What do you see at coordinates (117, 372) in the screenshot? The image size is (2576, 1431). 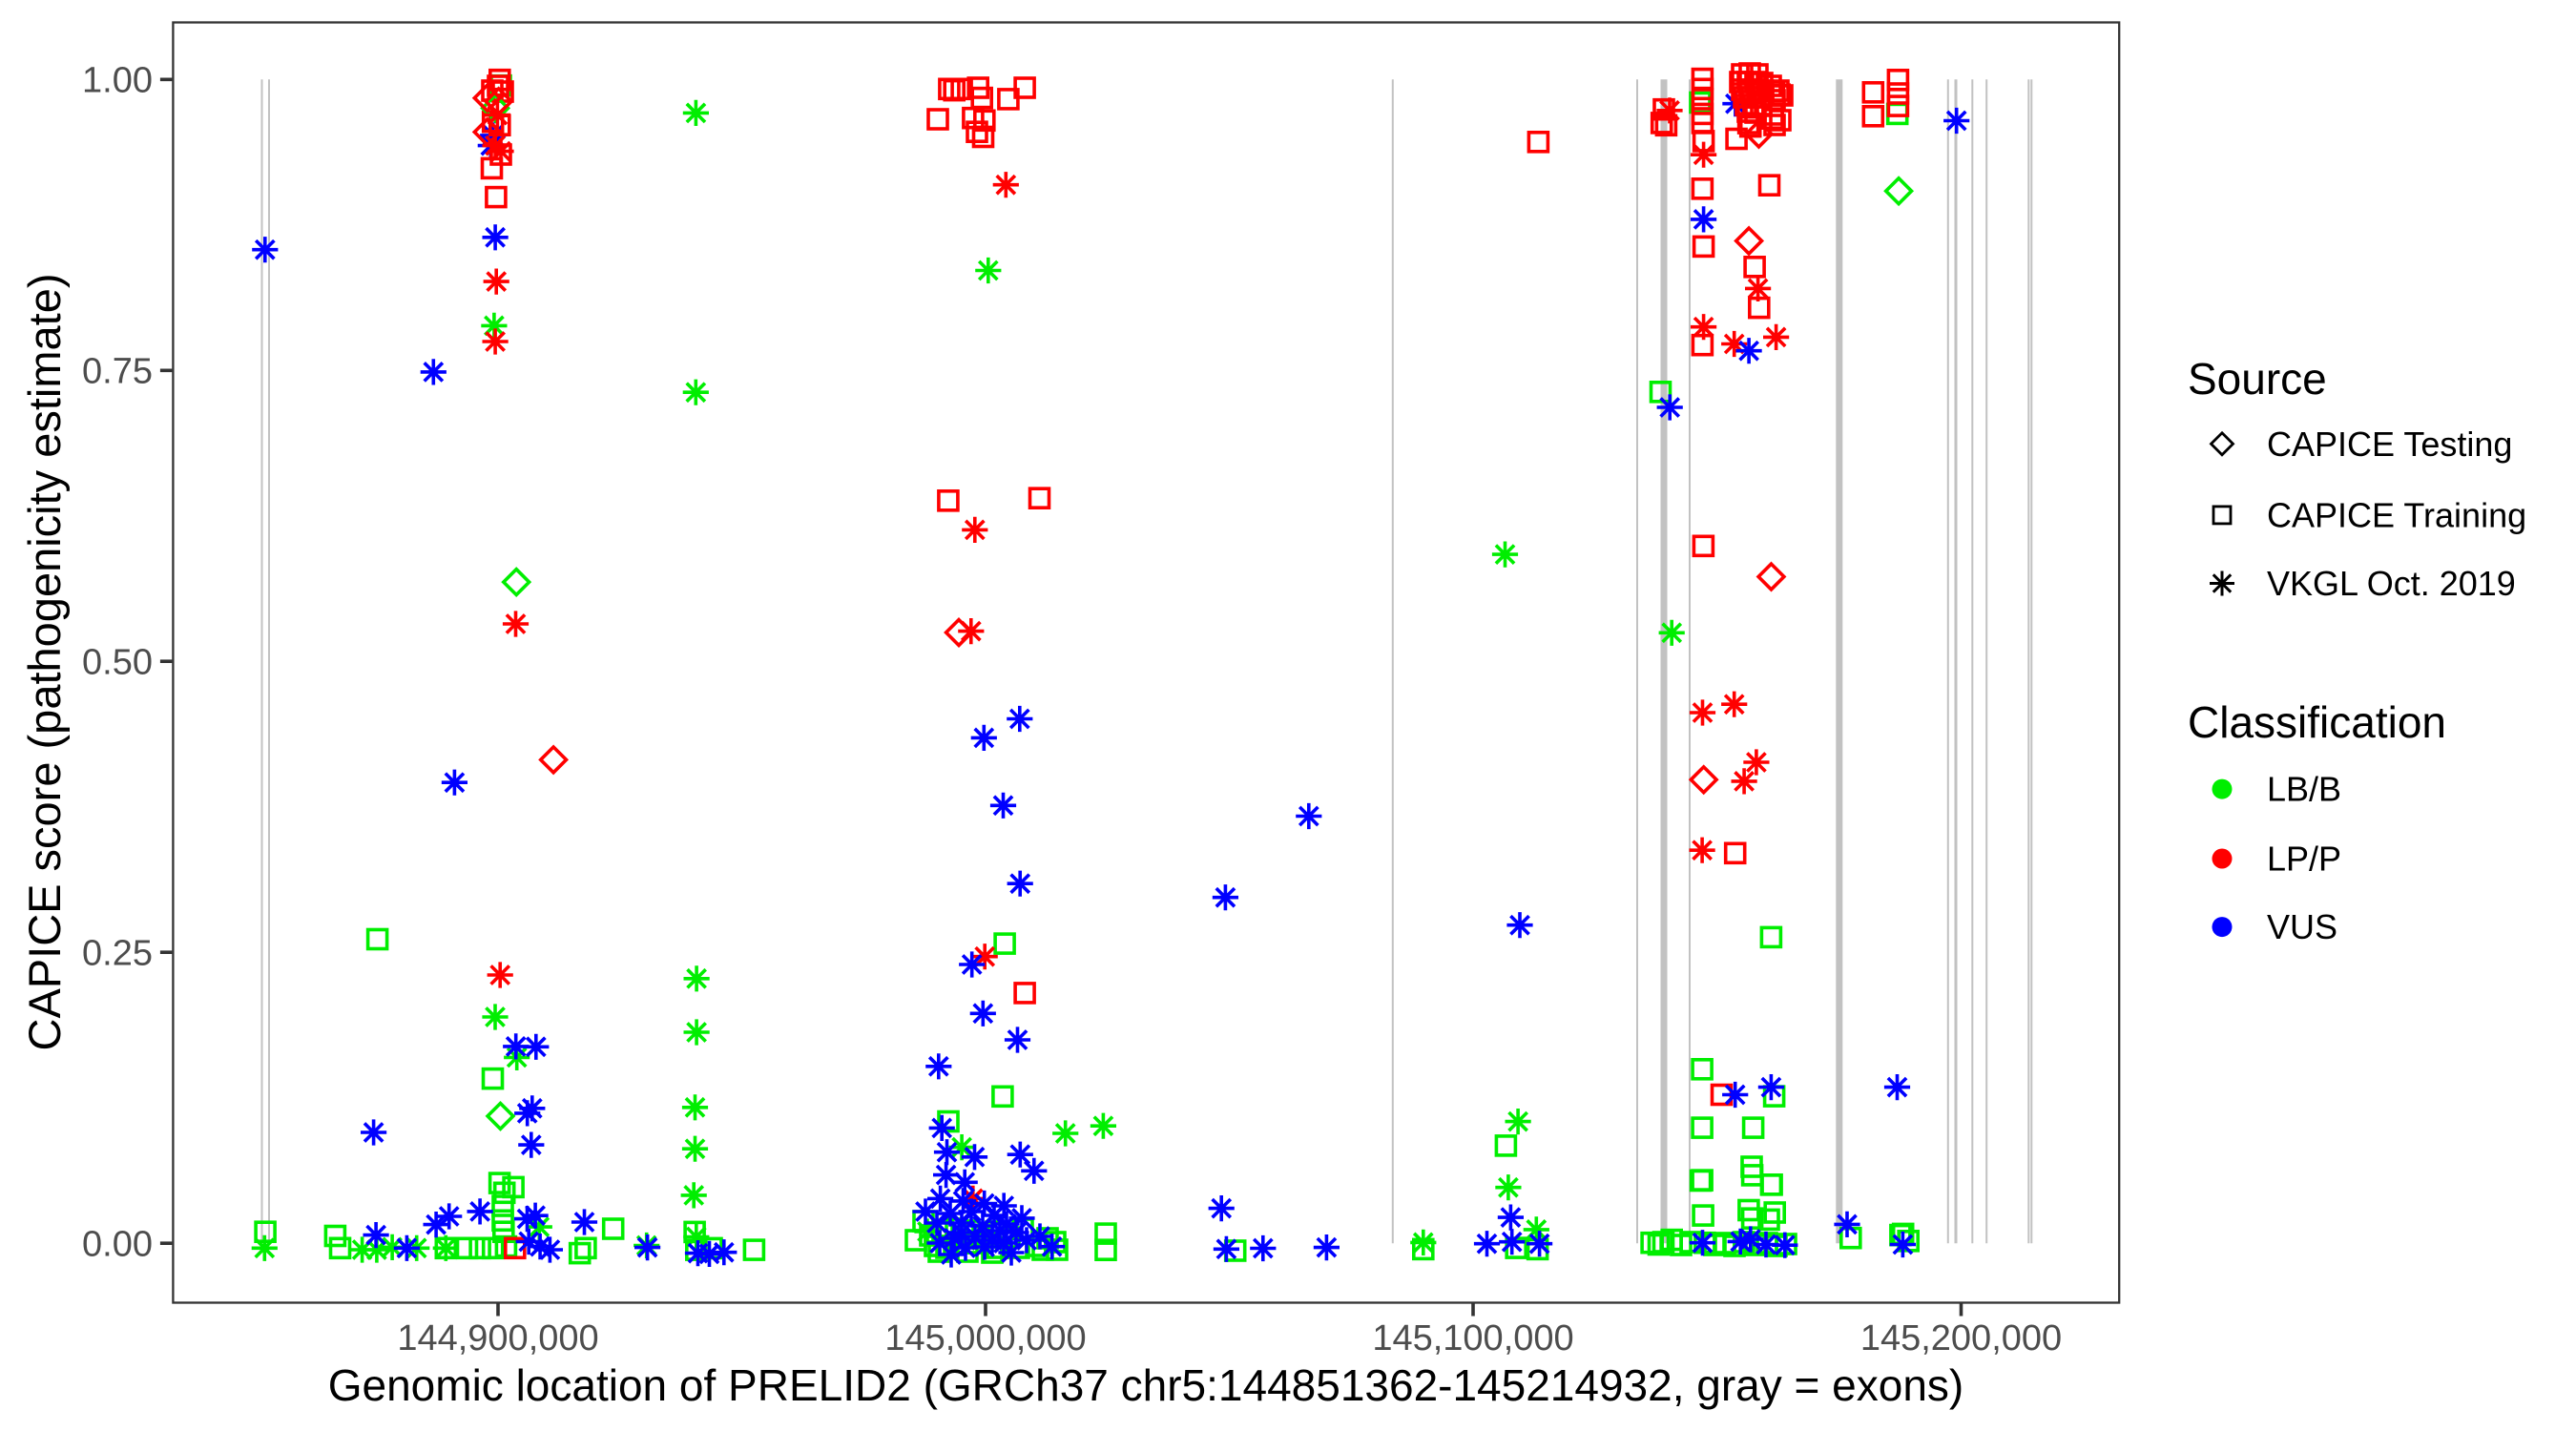 I see `svg-text: 0.75` at bounding box center [117, 372].